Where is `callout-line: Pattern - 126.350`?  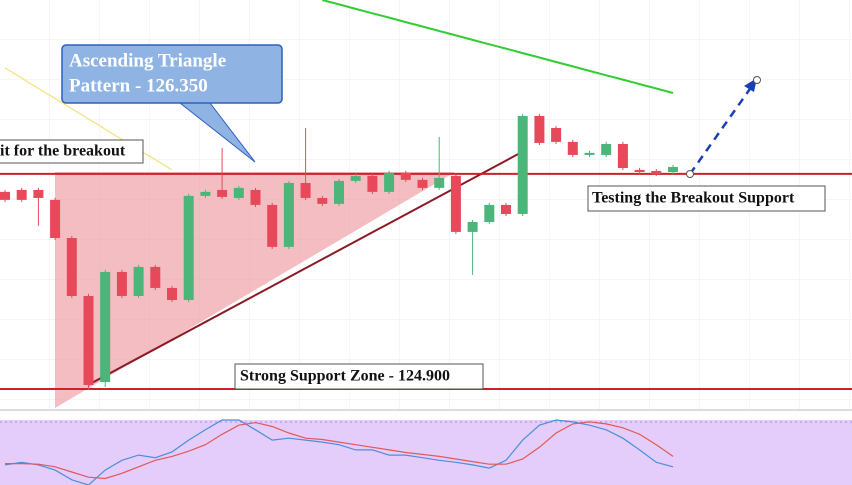 callout-line: Pattern - 126.350 is located at coordinates (138, 85).